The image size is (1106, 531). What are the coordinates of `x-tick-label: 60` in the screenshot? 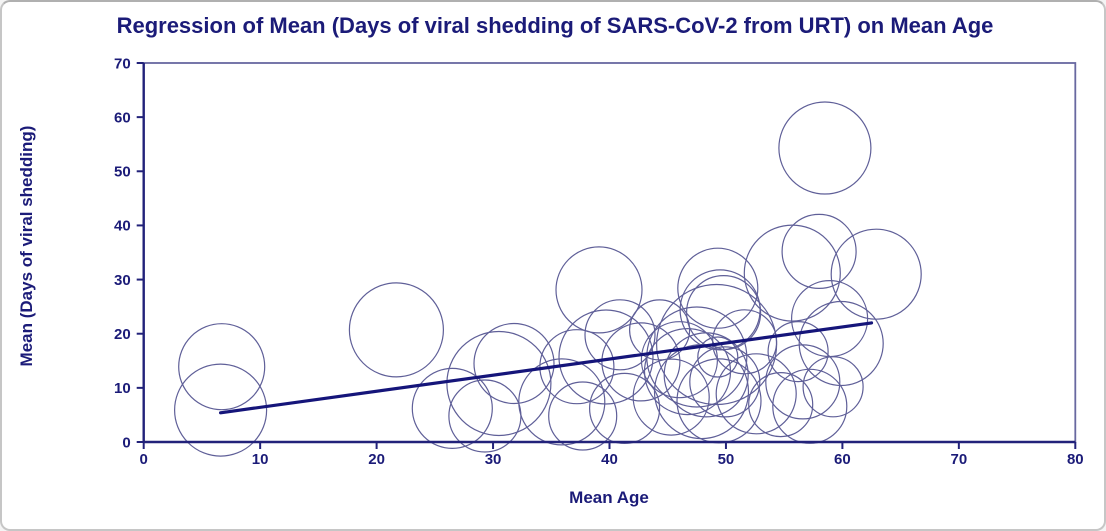 It's located at (842, 459).